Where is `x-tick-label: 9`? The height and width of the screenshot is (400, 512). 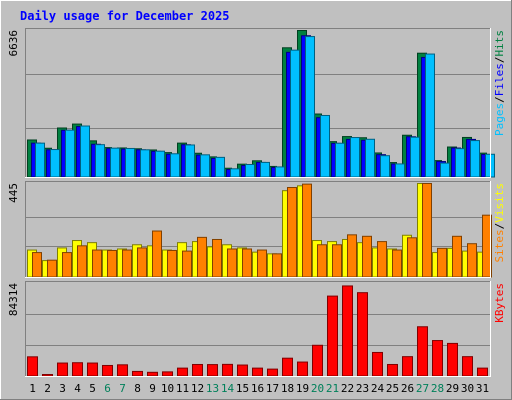
x-tick-label: 9 is located at coordinates (152, 388).